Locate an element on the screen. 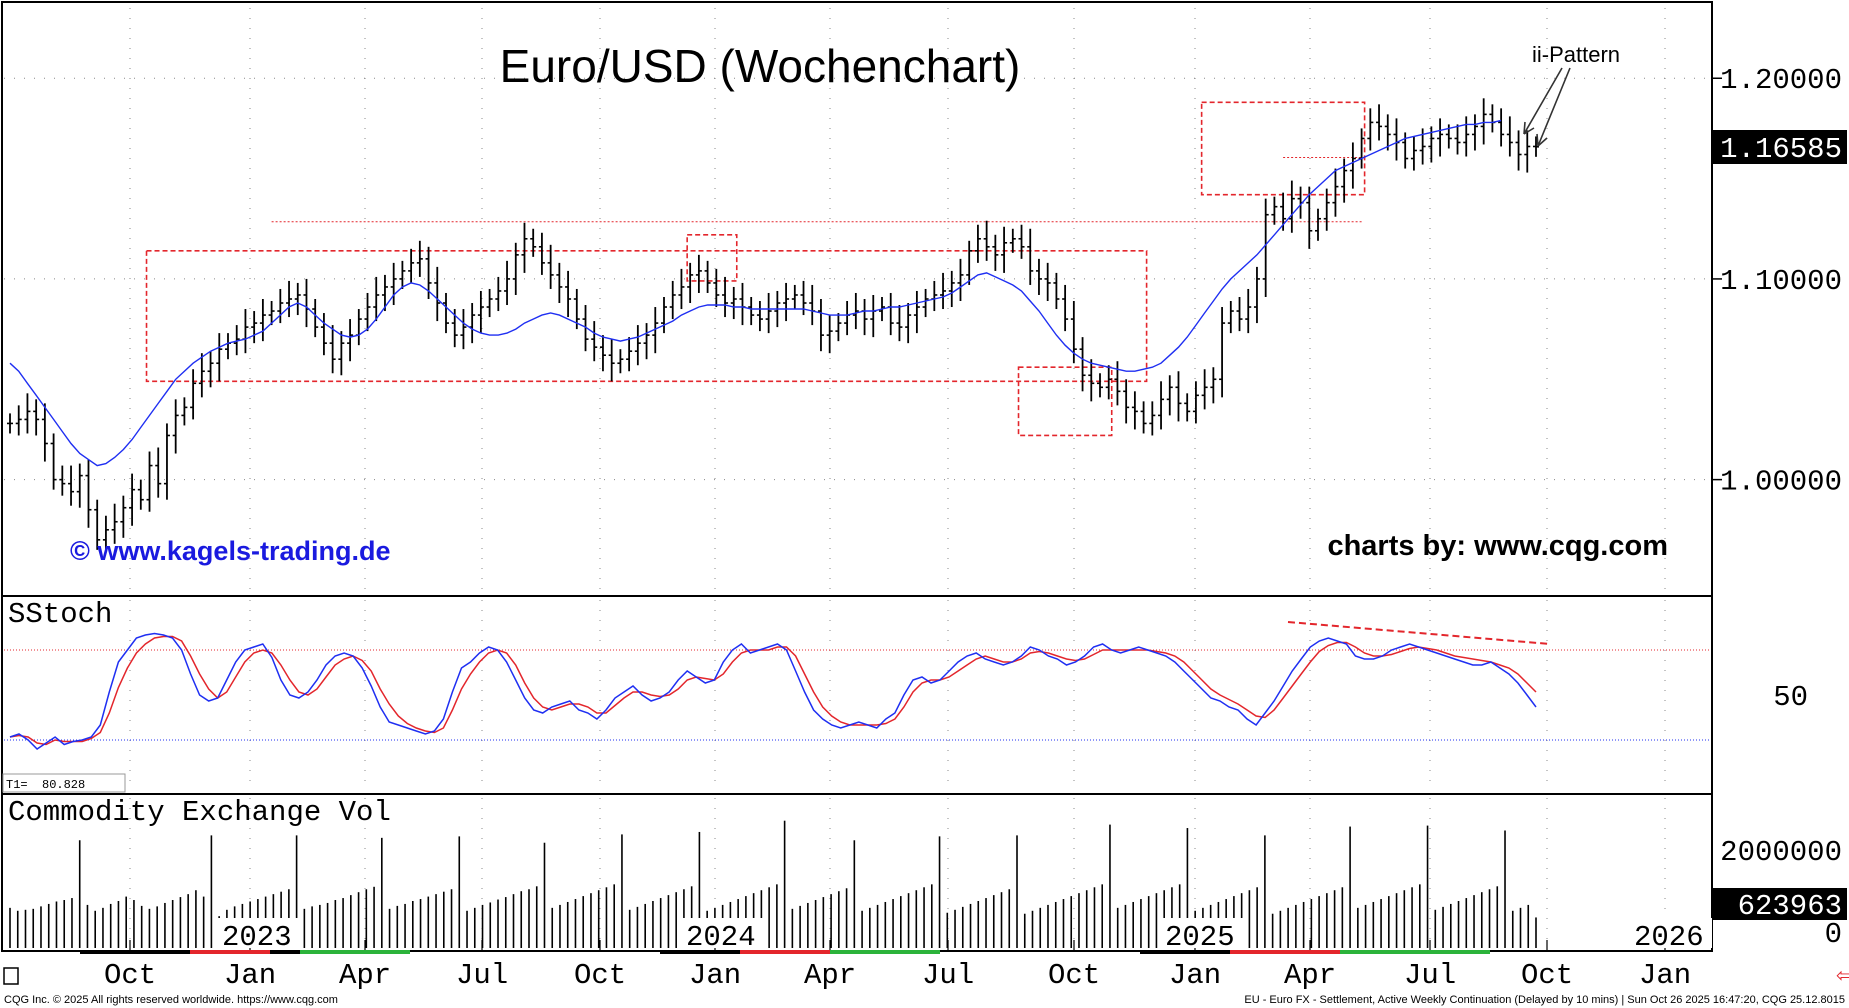  volume-tick-label: 2000000 is located at coordinates (1781, 852).